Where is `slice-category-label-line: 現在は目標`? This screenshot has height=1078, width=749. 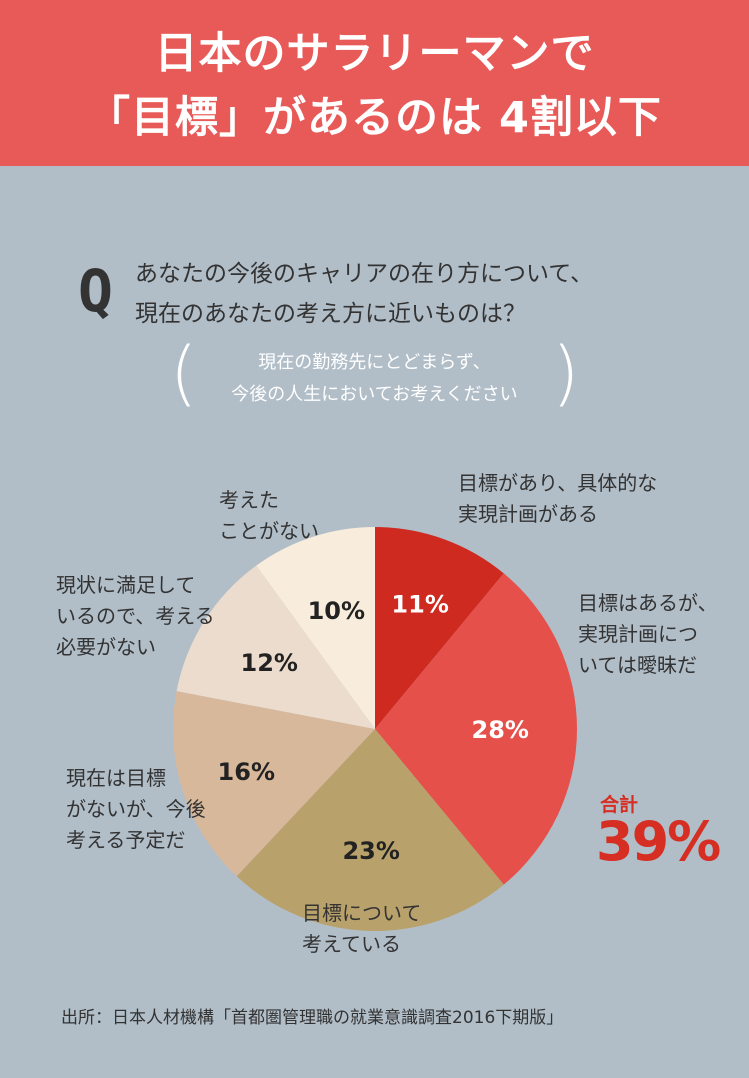
slice-category-label-line: 現在は目標 is located at coordinates (116, 778).